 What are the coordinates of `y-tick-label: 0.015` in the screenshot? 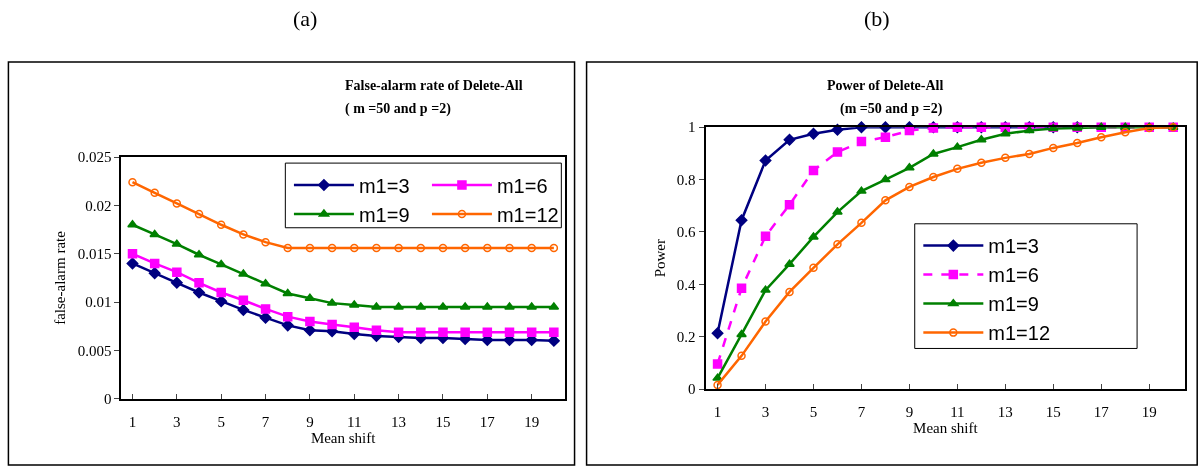 It's located at (94, 254).